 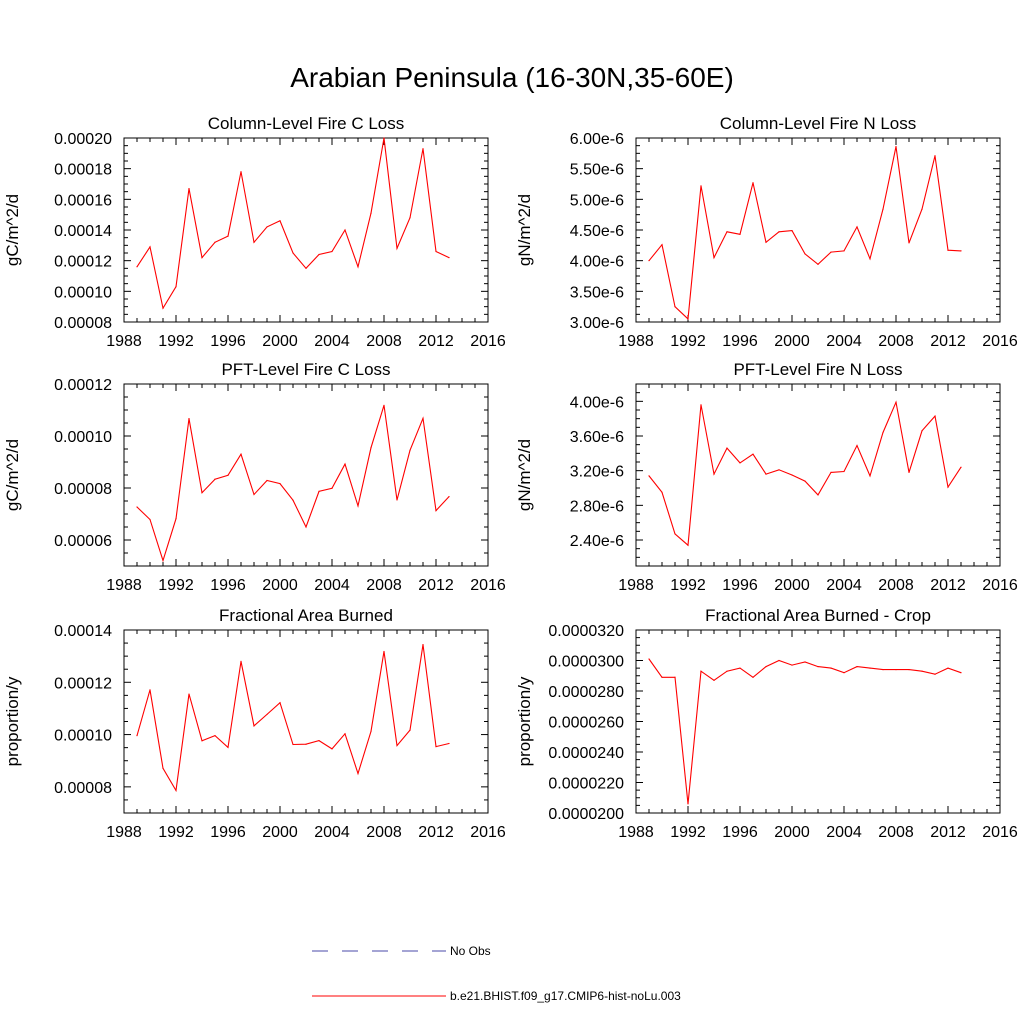 I want to click on y-tick-label: 0.0000220, so click(x=586, y=784).